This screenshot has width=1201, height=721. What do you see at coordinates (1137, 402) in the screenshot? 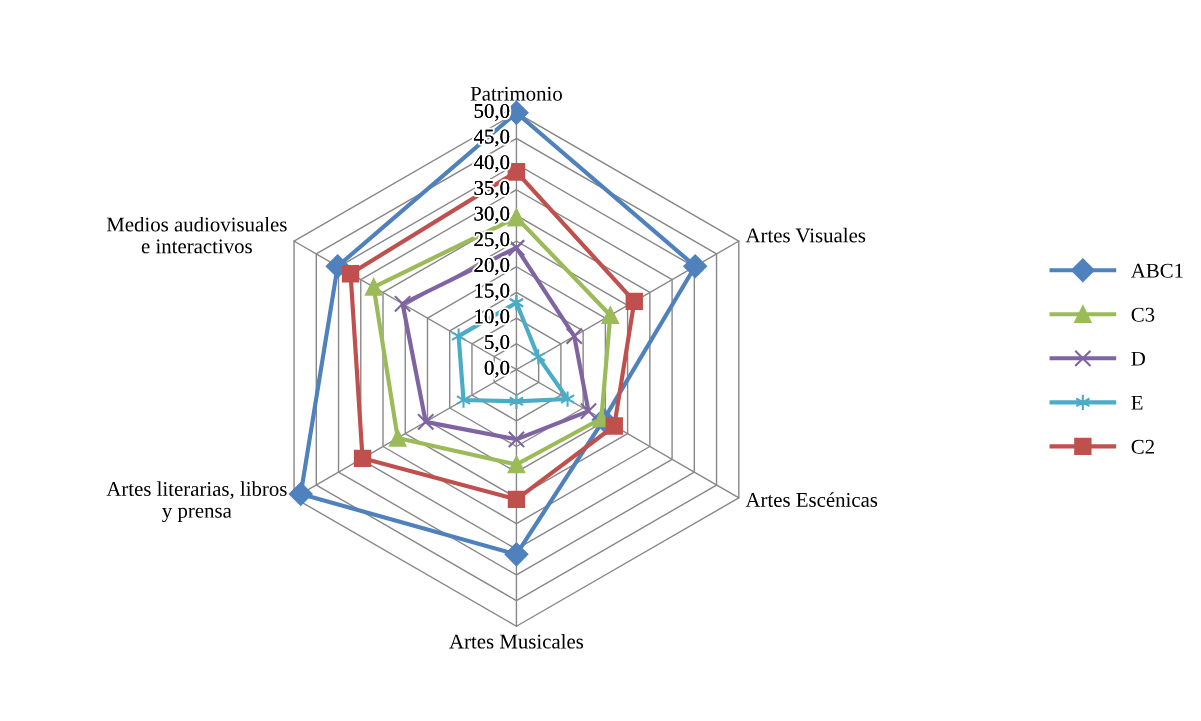
I see `legend-label: E` at bounding box center [1137, 402].